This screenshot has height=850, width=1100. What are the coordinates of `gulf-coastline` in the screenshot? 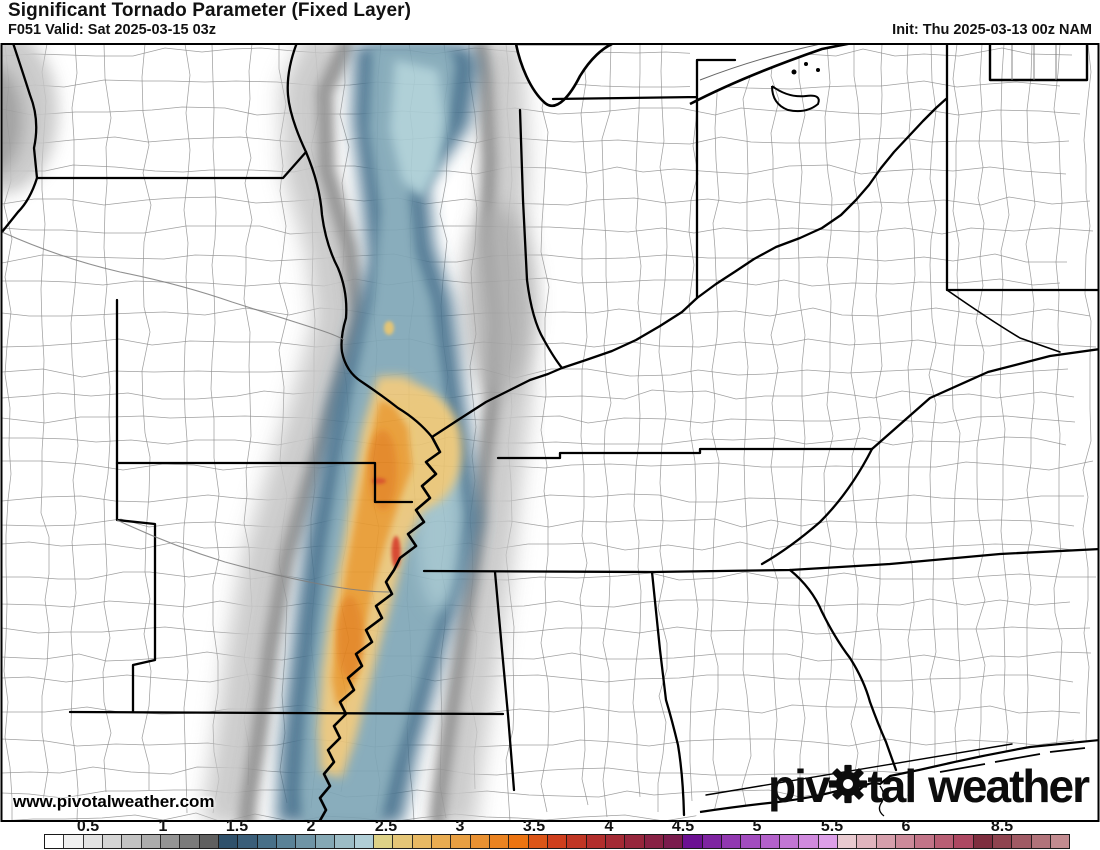 It's located at (898, 776).